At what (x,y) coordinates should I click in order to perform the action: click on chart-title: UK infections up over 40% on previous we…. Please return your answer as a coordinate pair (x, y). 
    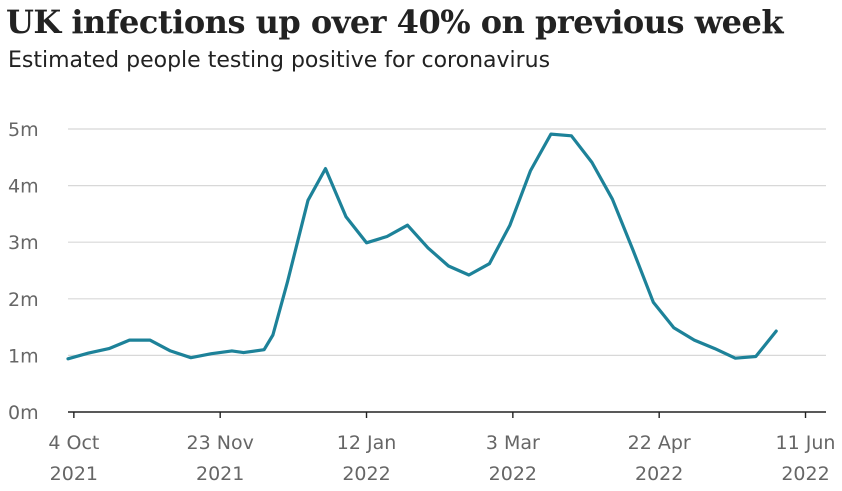
    Looking at the image, I should click on (395, 22).